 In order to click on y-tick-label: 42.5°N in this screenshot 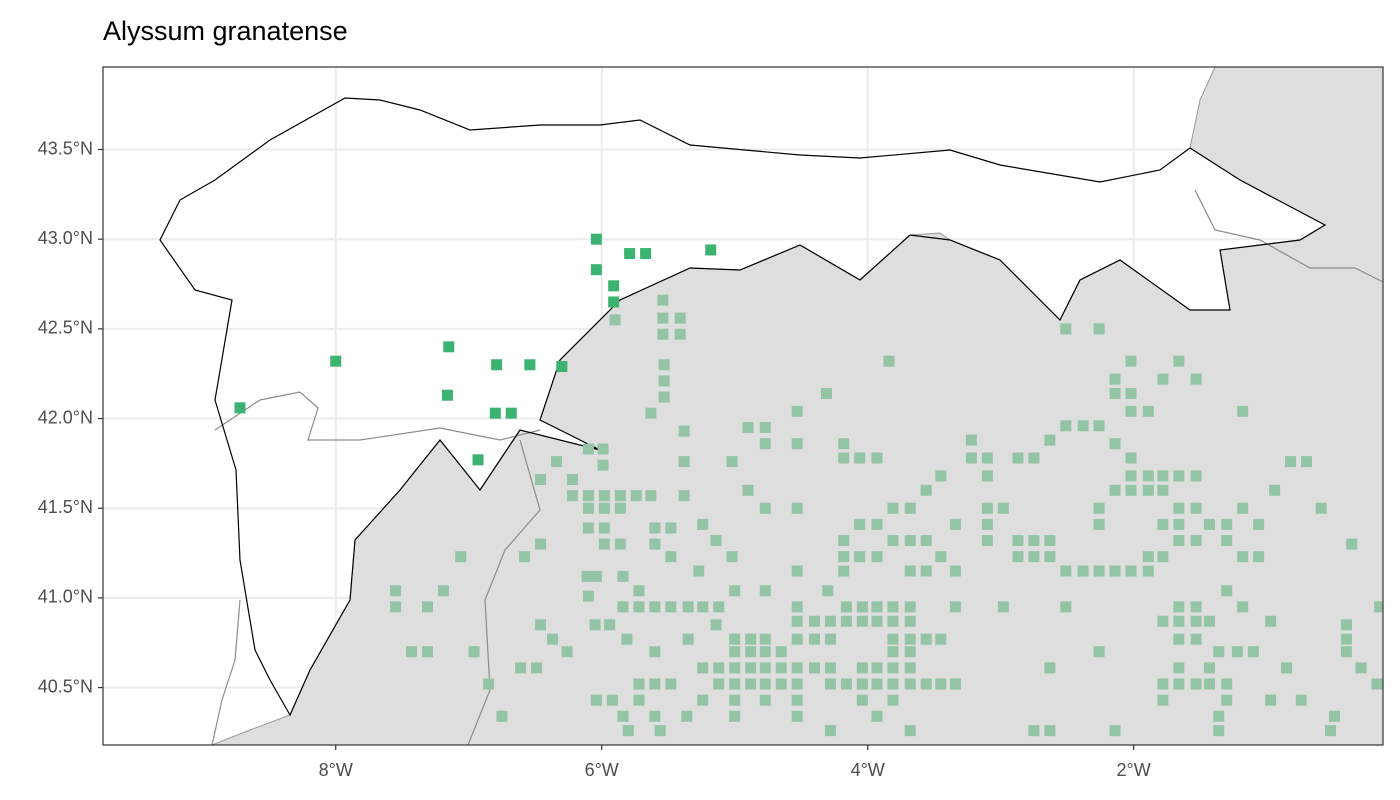, I will do `click(65, 328)`.